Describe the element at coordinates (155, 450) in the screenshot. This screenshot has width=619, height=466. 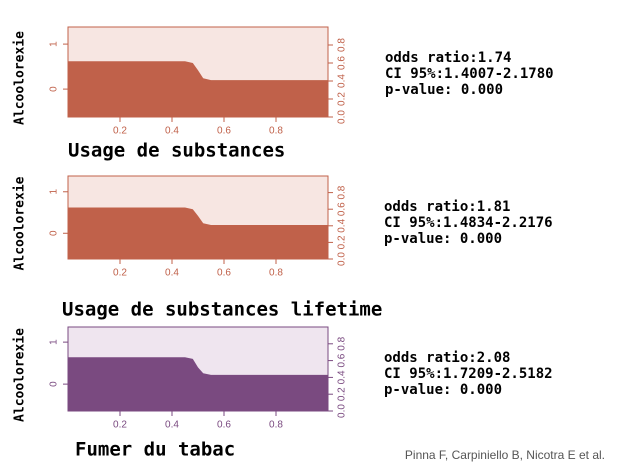
I see `chart-title: Fumer du tabac` at that location.